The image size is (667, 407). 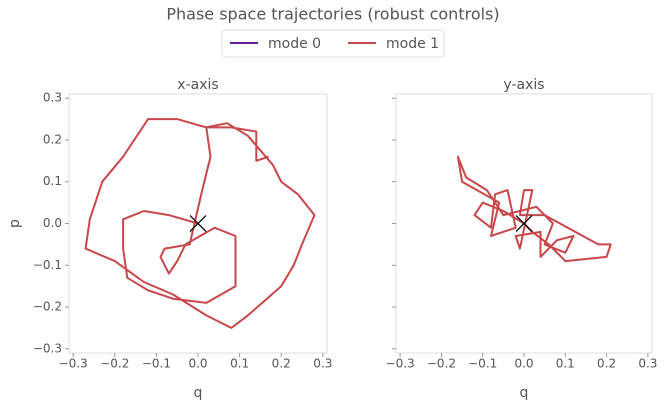 I want to click on legend-label: mode 1, so click(x=412, y=44).